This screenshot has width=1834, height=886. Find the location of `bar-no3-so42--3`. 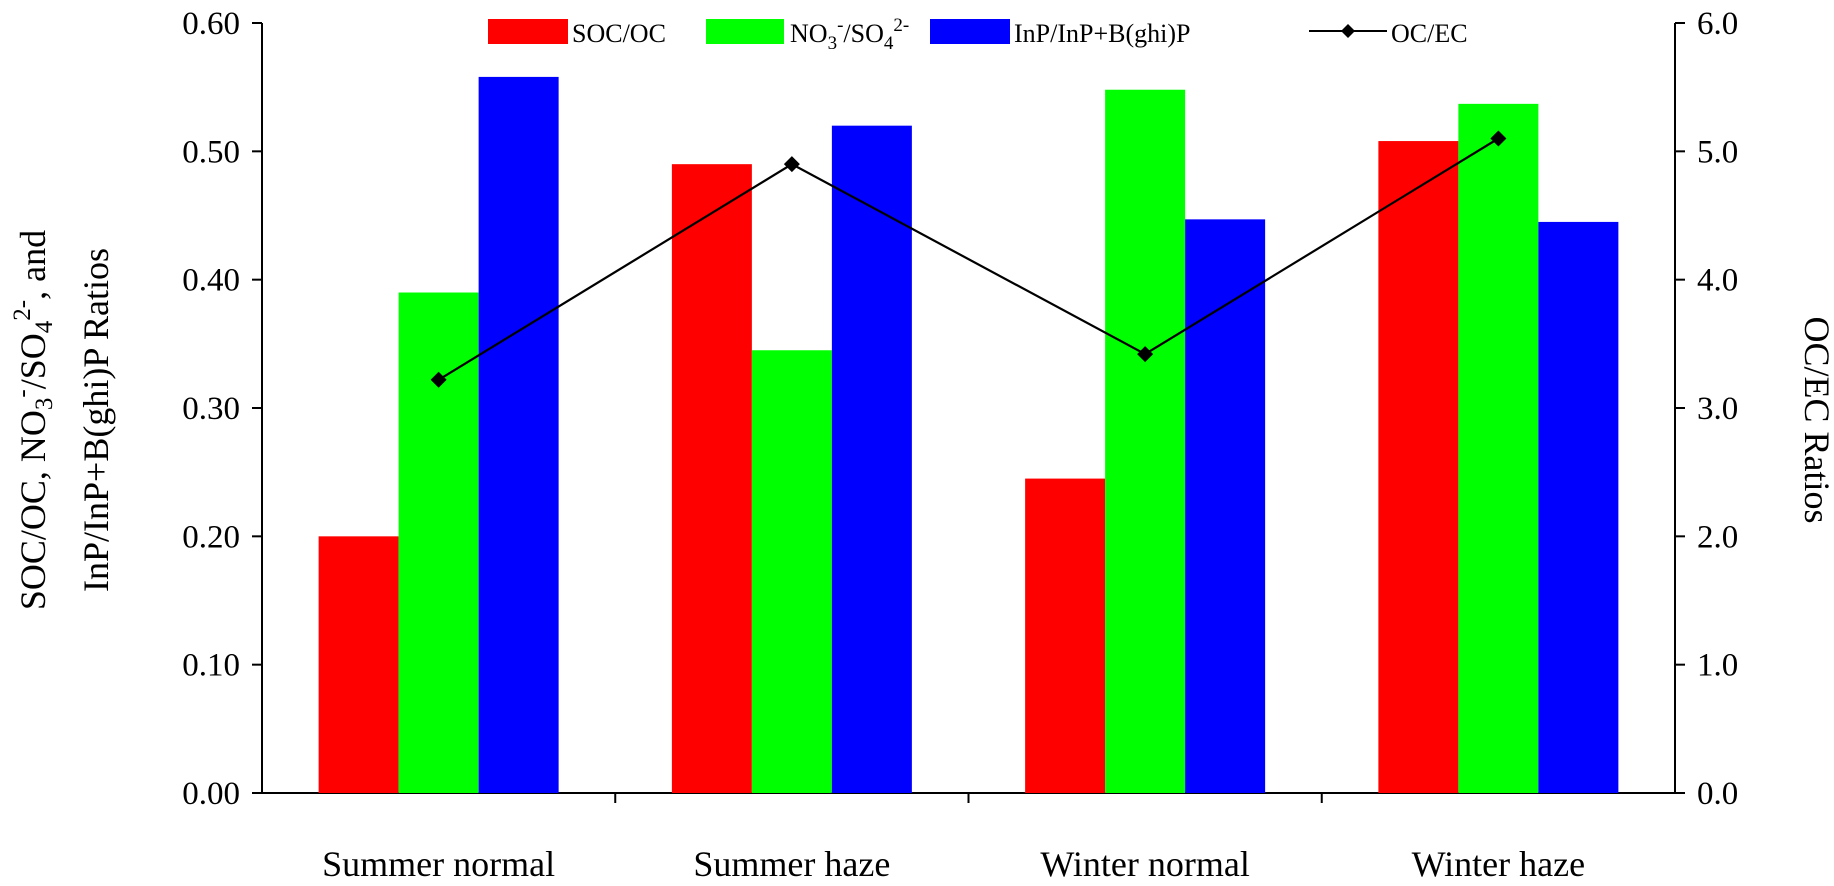

bar-no3-so42--3 is located at coordinates (1498, 448).